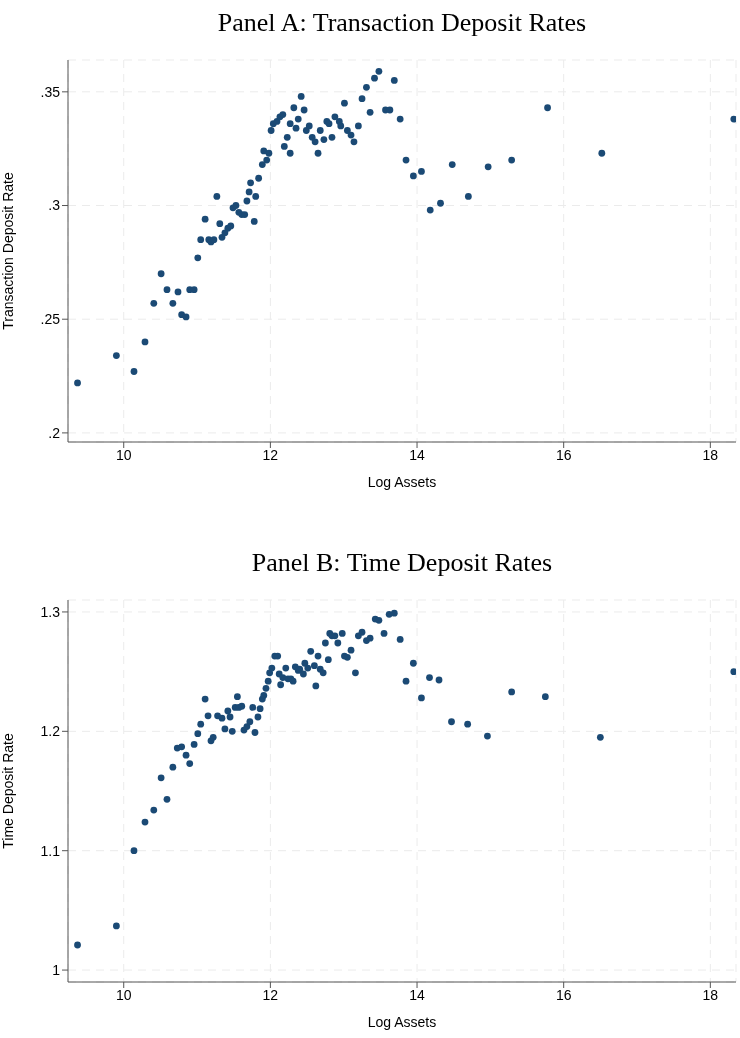 This screenshot has height=1038, width=740. Describe the element at coordinates (402, 23) in the screenshot. I see `chart-title: Panel A: Transaction Deposit Rates` at that location.